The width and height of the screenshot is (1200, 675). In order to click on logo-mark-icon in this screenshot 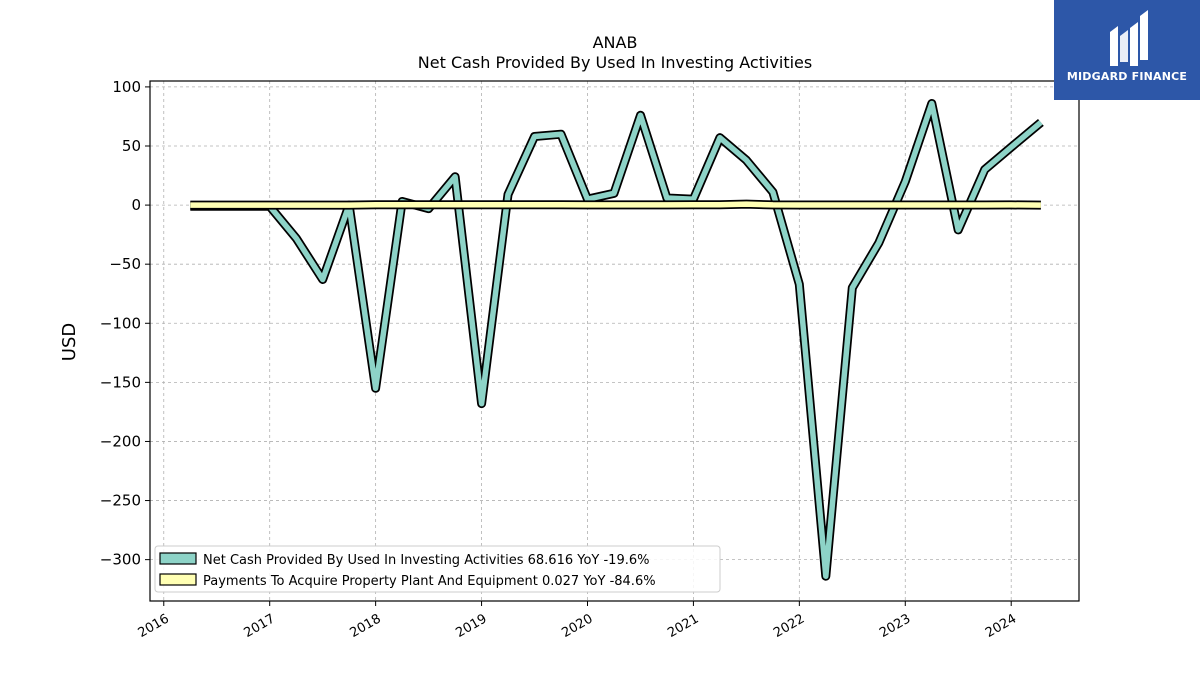, I will do `click(1129, 38)`.